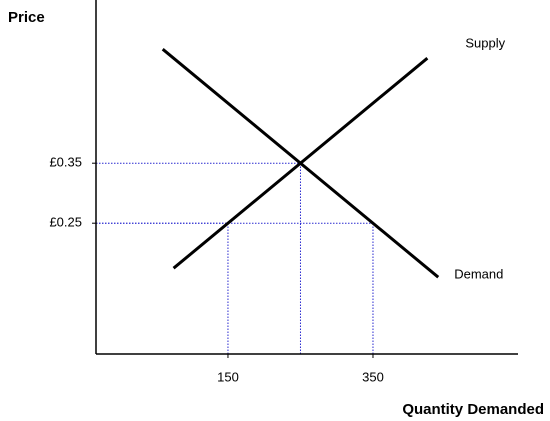 Image resolution: width=550 pixels, height=421 pixels. I want to click on series-label: Supply, so click(485, 43).